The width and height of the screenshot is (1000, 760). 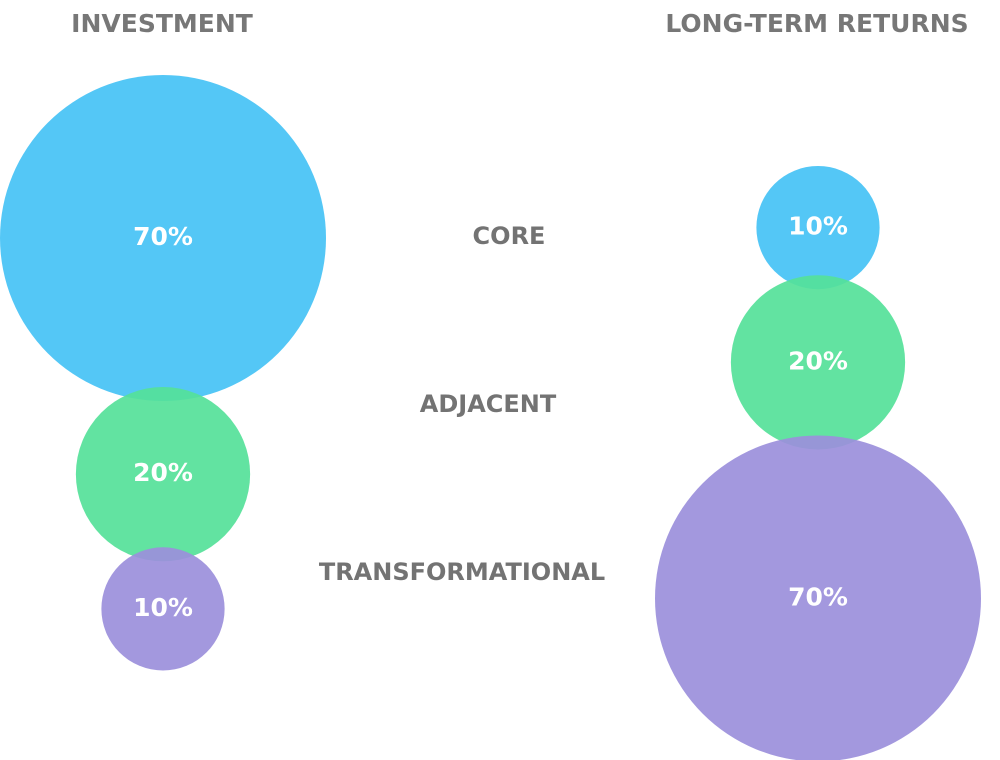 I want to click on category-label: ADJACENT, so click(x=488, y=404).